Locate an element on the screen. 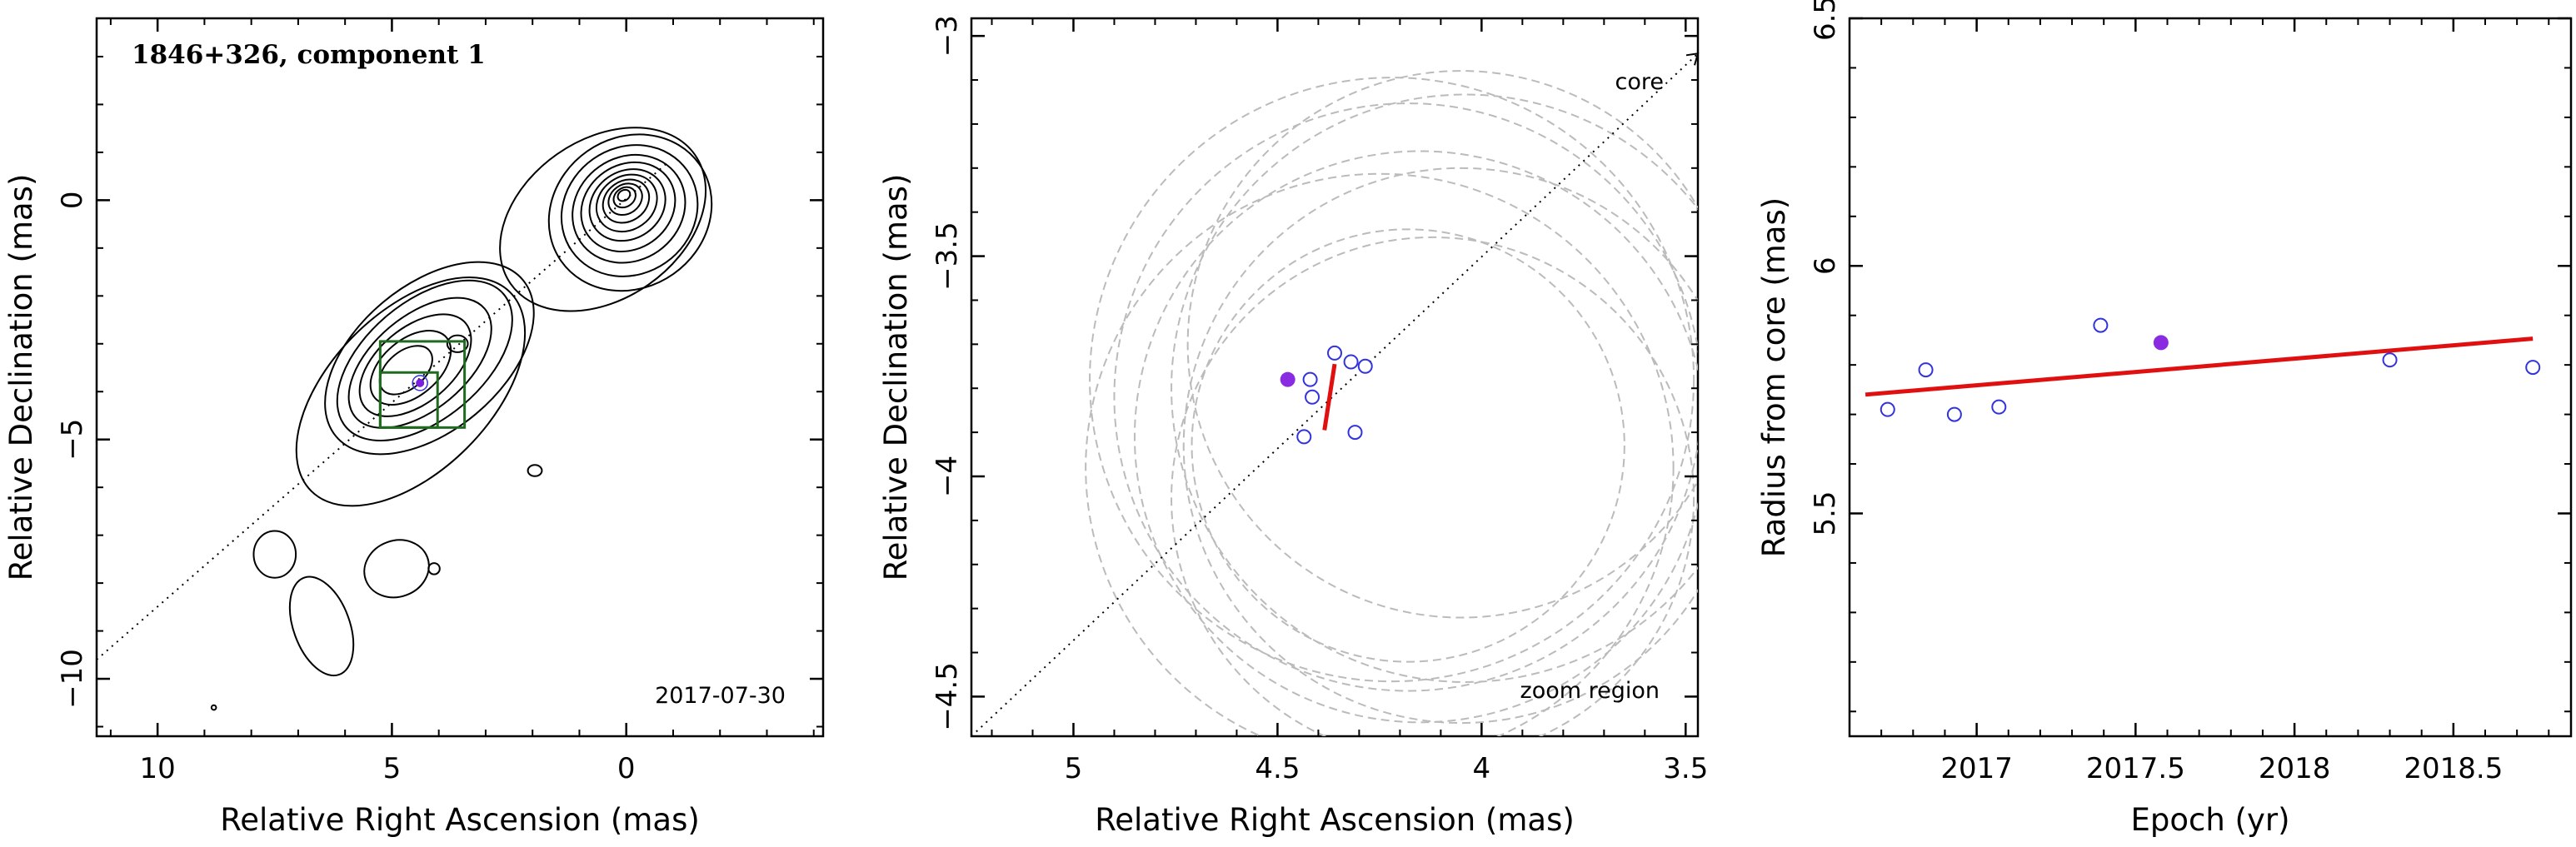  x-tick-label: 2017.5 is located at coordinates (2135, 768).